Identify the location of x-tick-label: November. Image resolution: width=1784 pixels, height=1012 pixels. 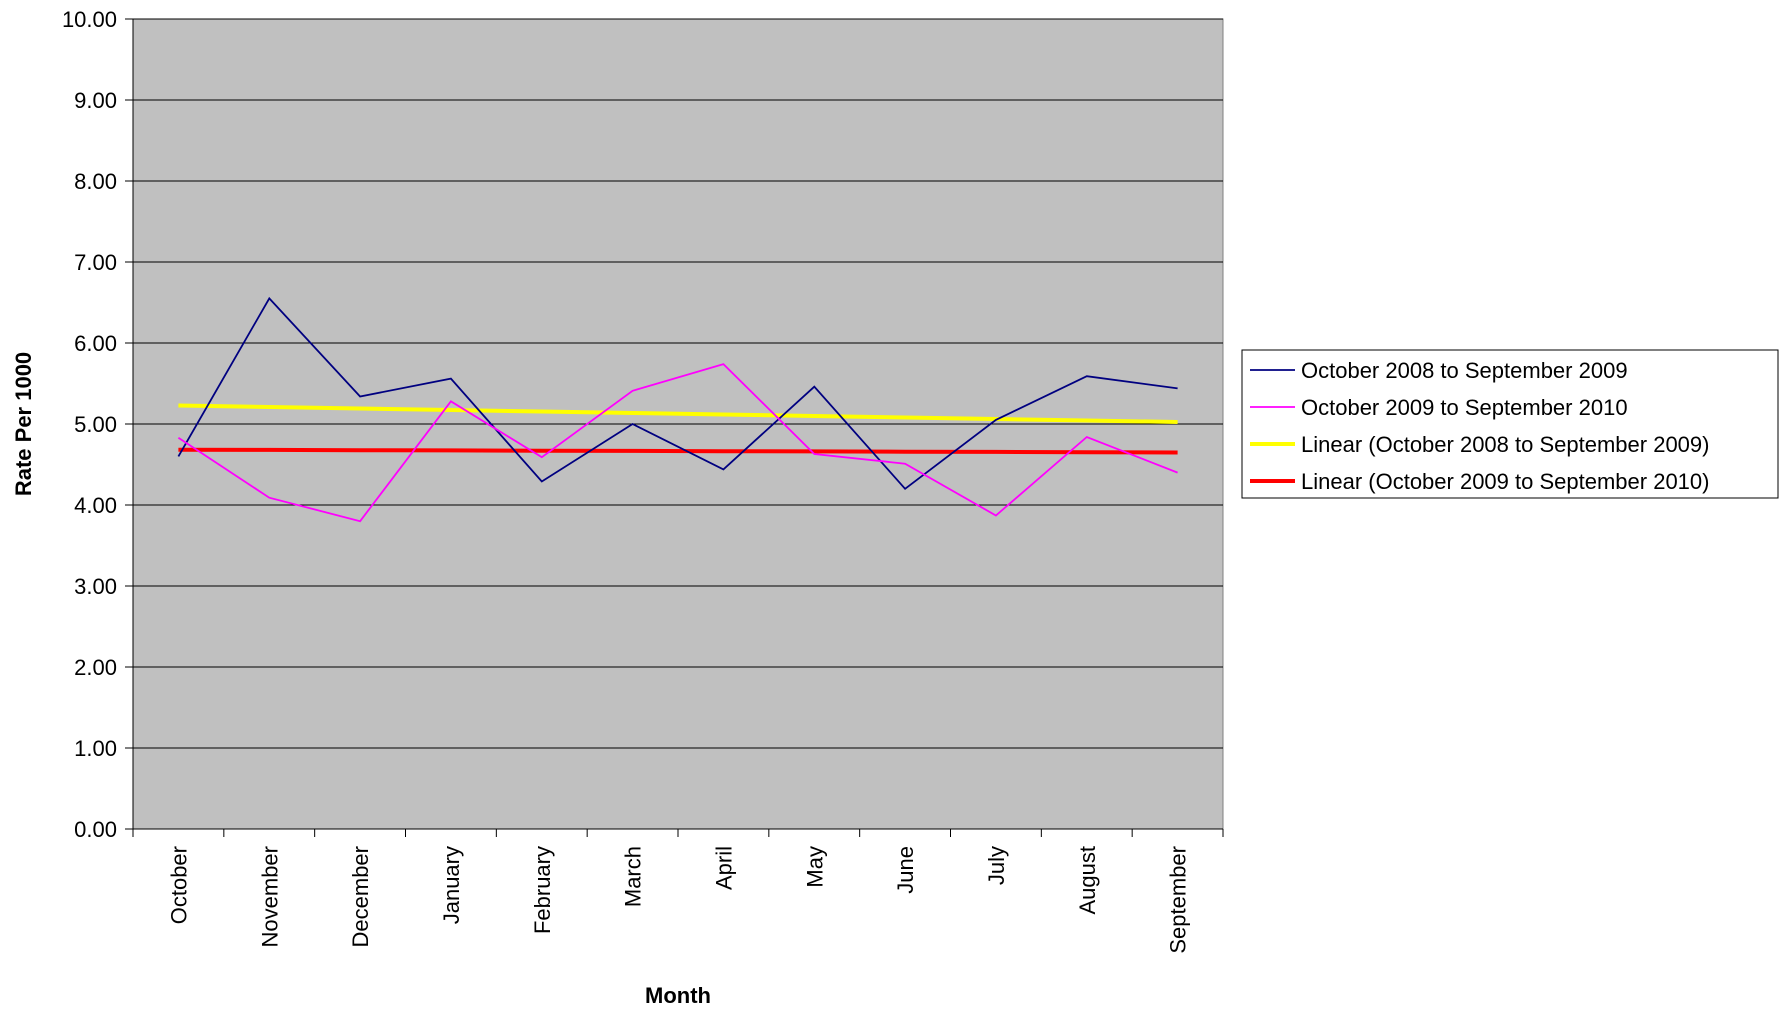
(269, 896).